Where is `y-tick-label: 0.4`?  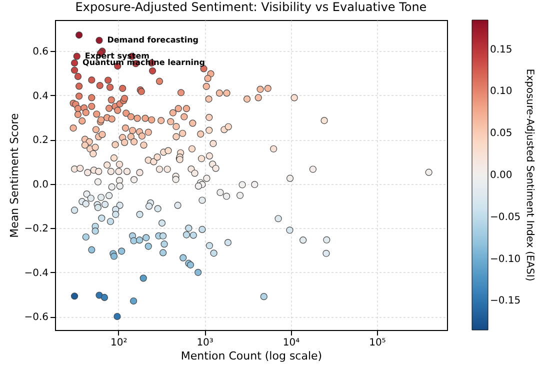 y-tick-label: 0.4 is located at coordinates (40, 96).